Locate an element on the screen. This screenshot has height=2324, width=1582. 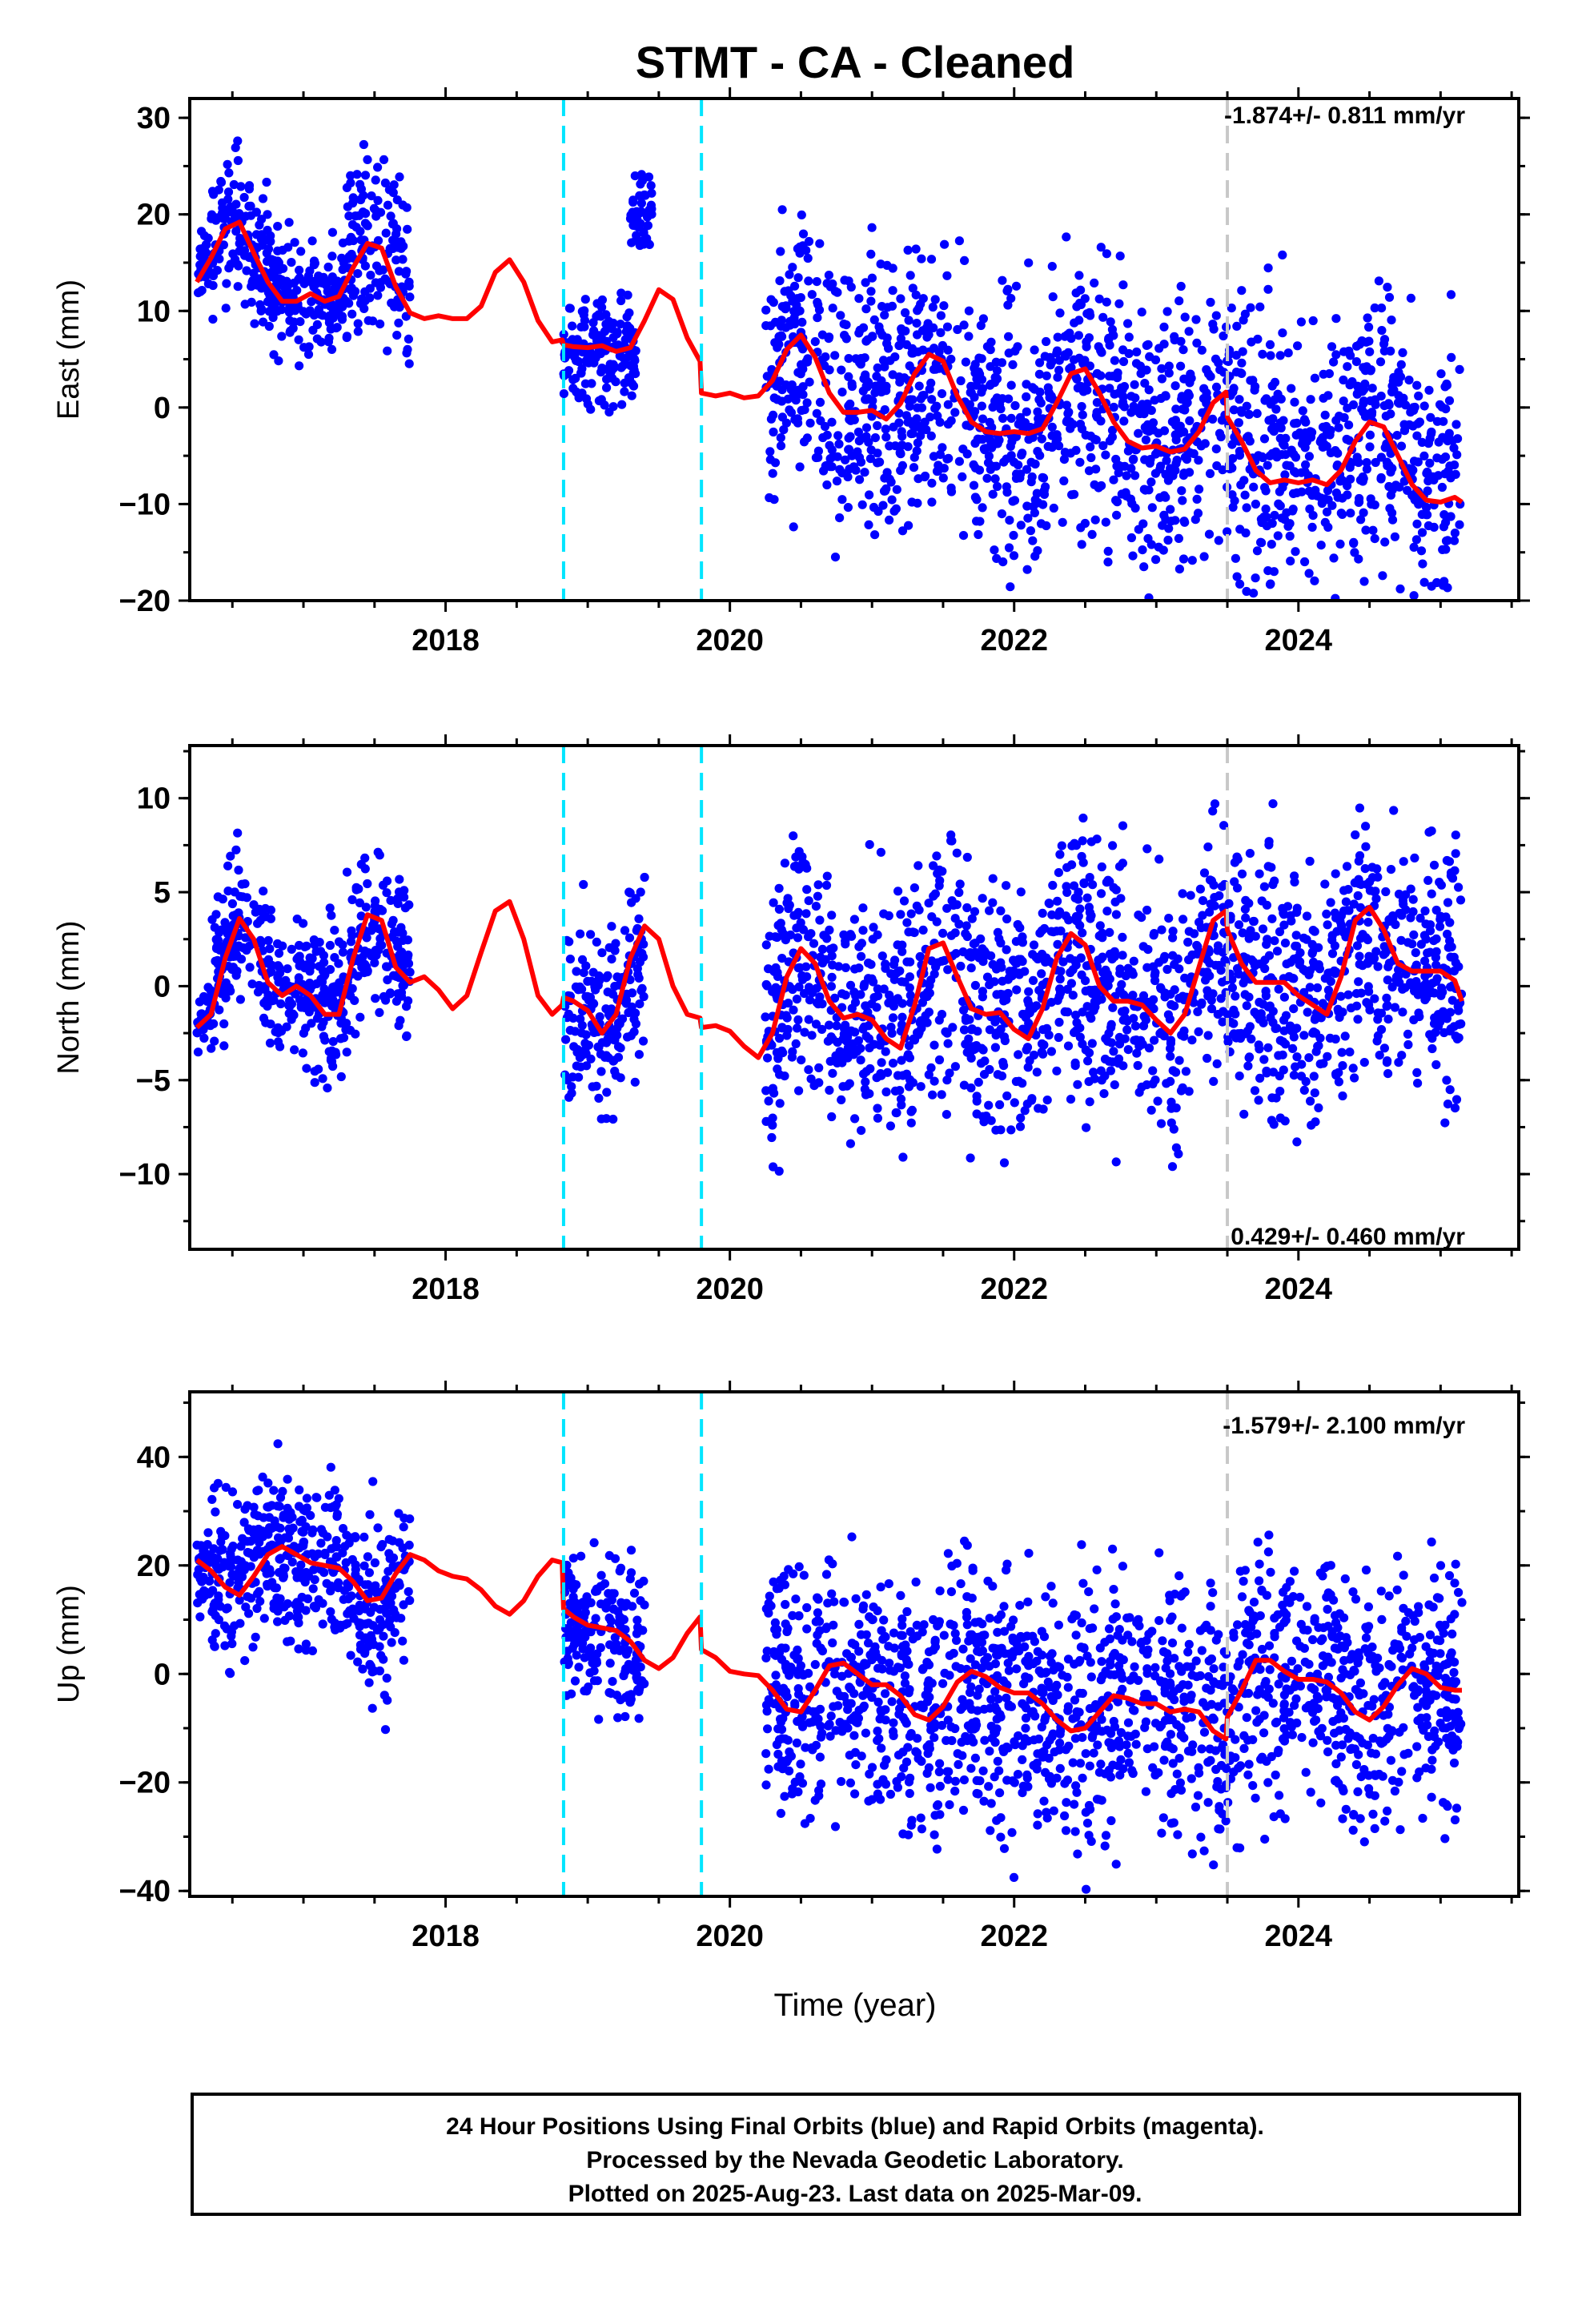
north-x-tick-label: 2018 is located at coordinates (446, 1289).